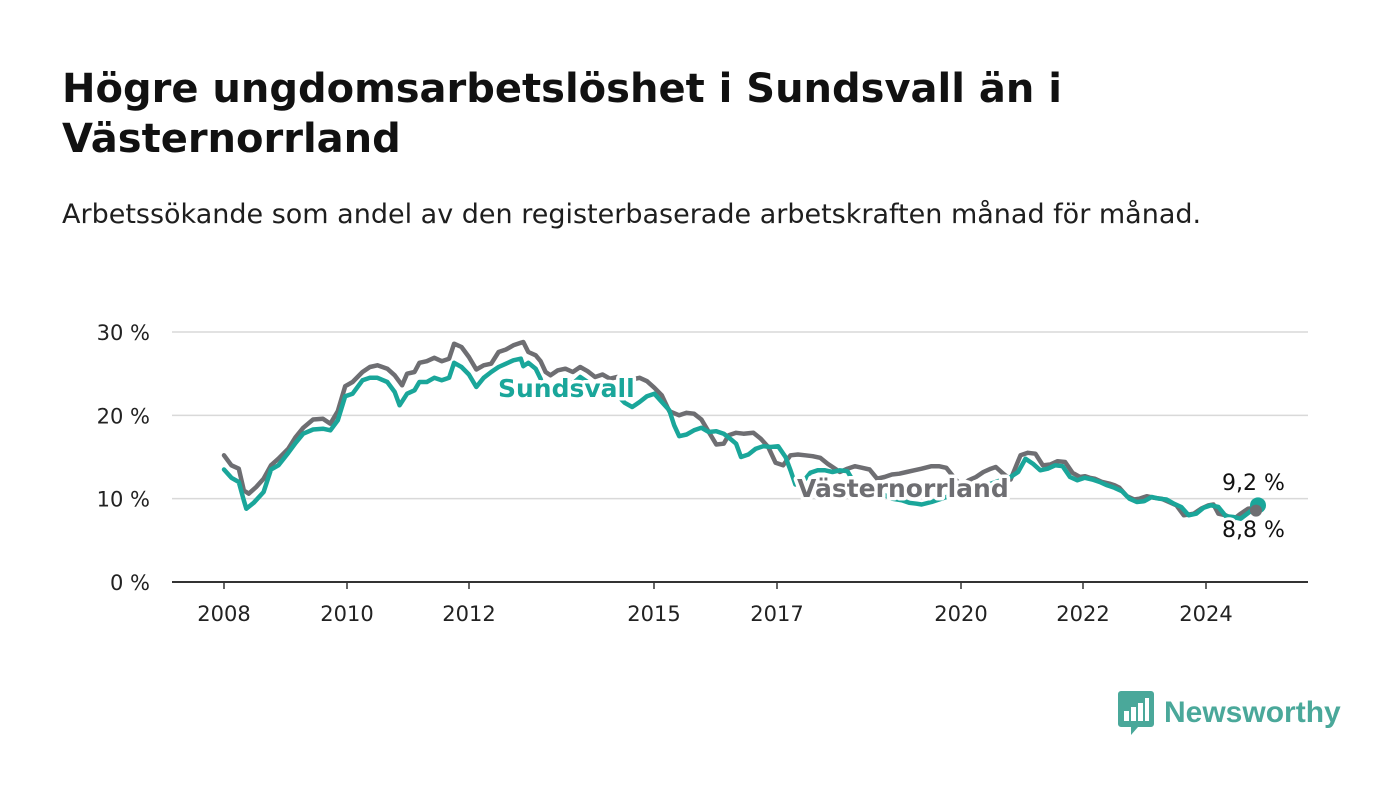  Describe the element at coordinates (130, 583) in the screenshot. I see `y-tick-label: 0 %` at that location.